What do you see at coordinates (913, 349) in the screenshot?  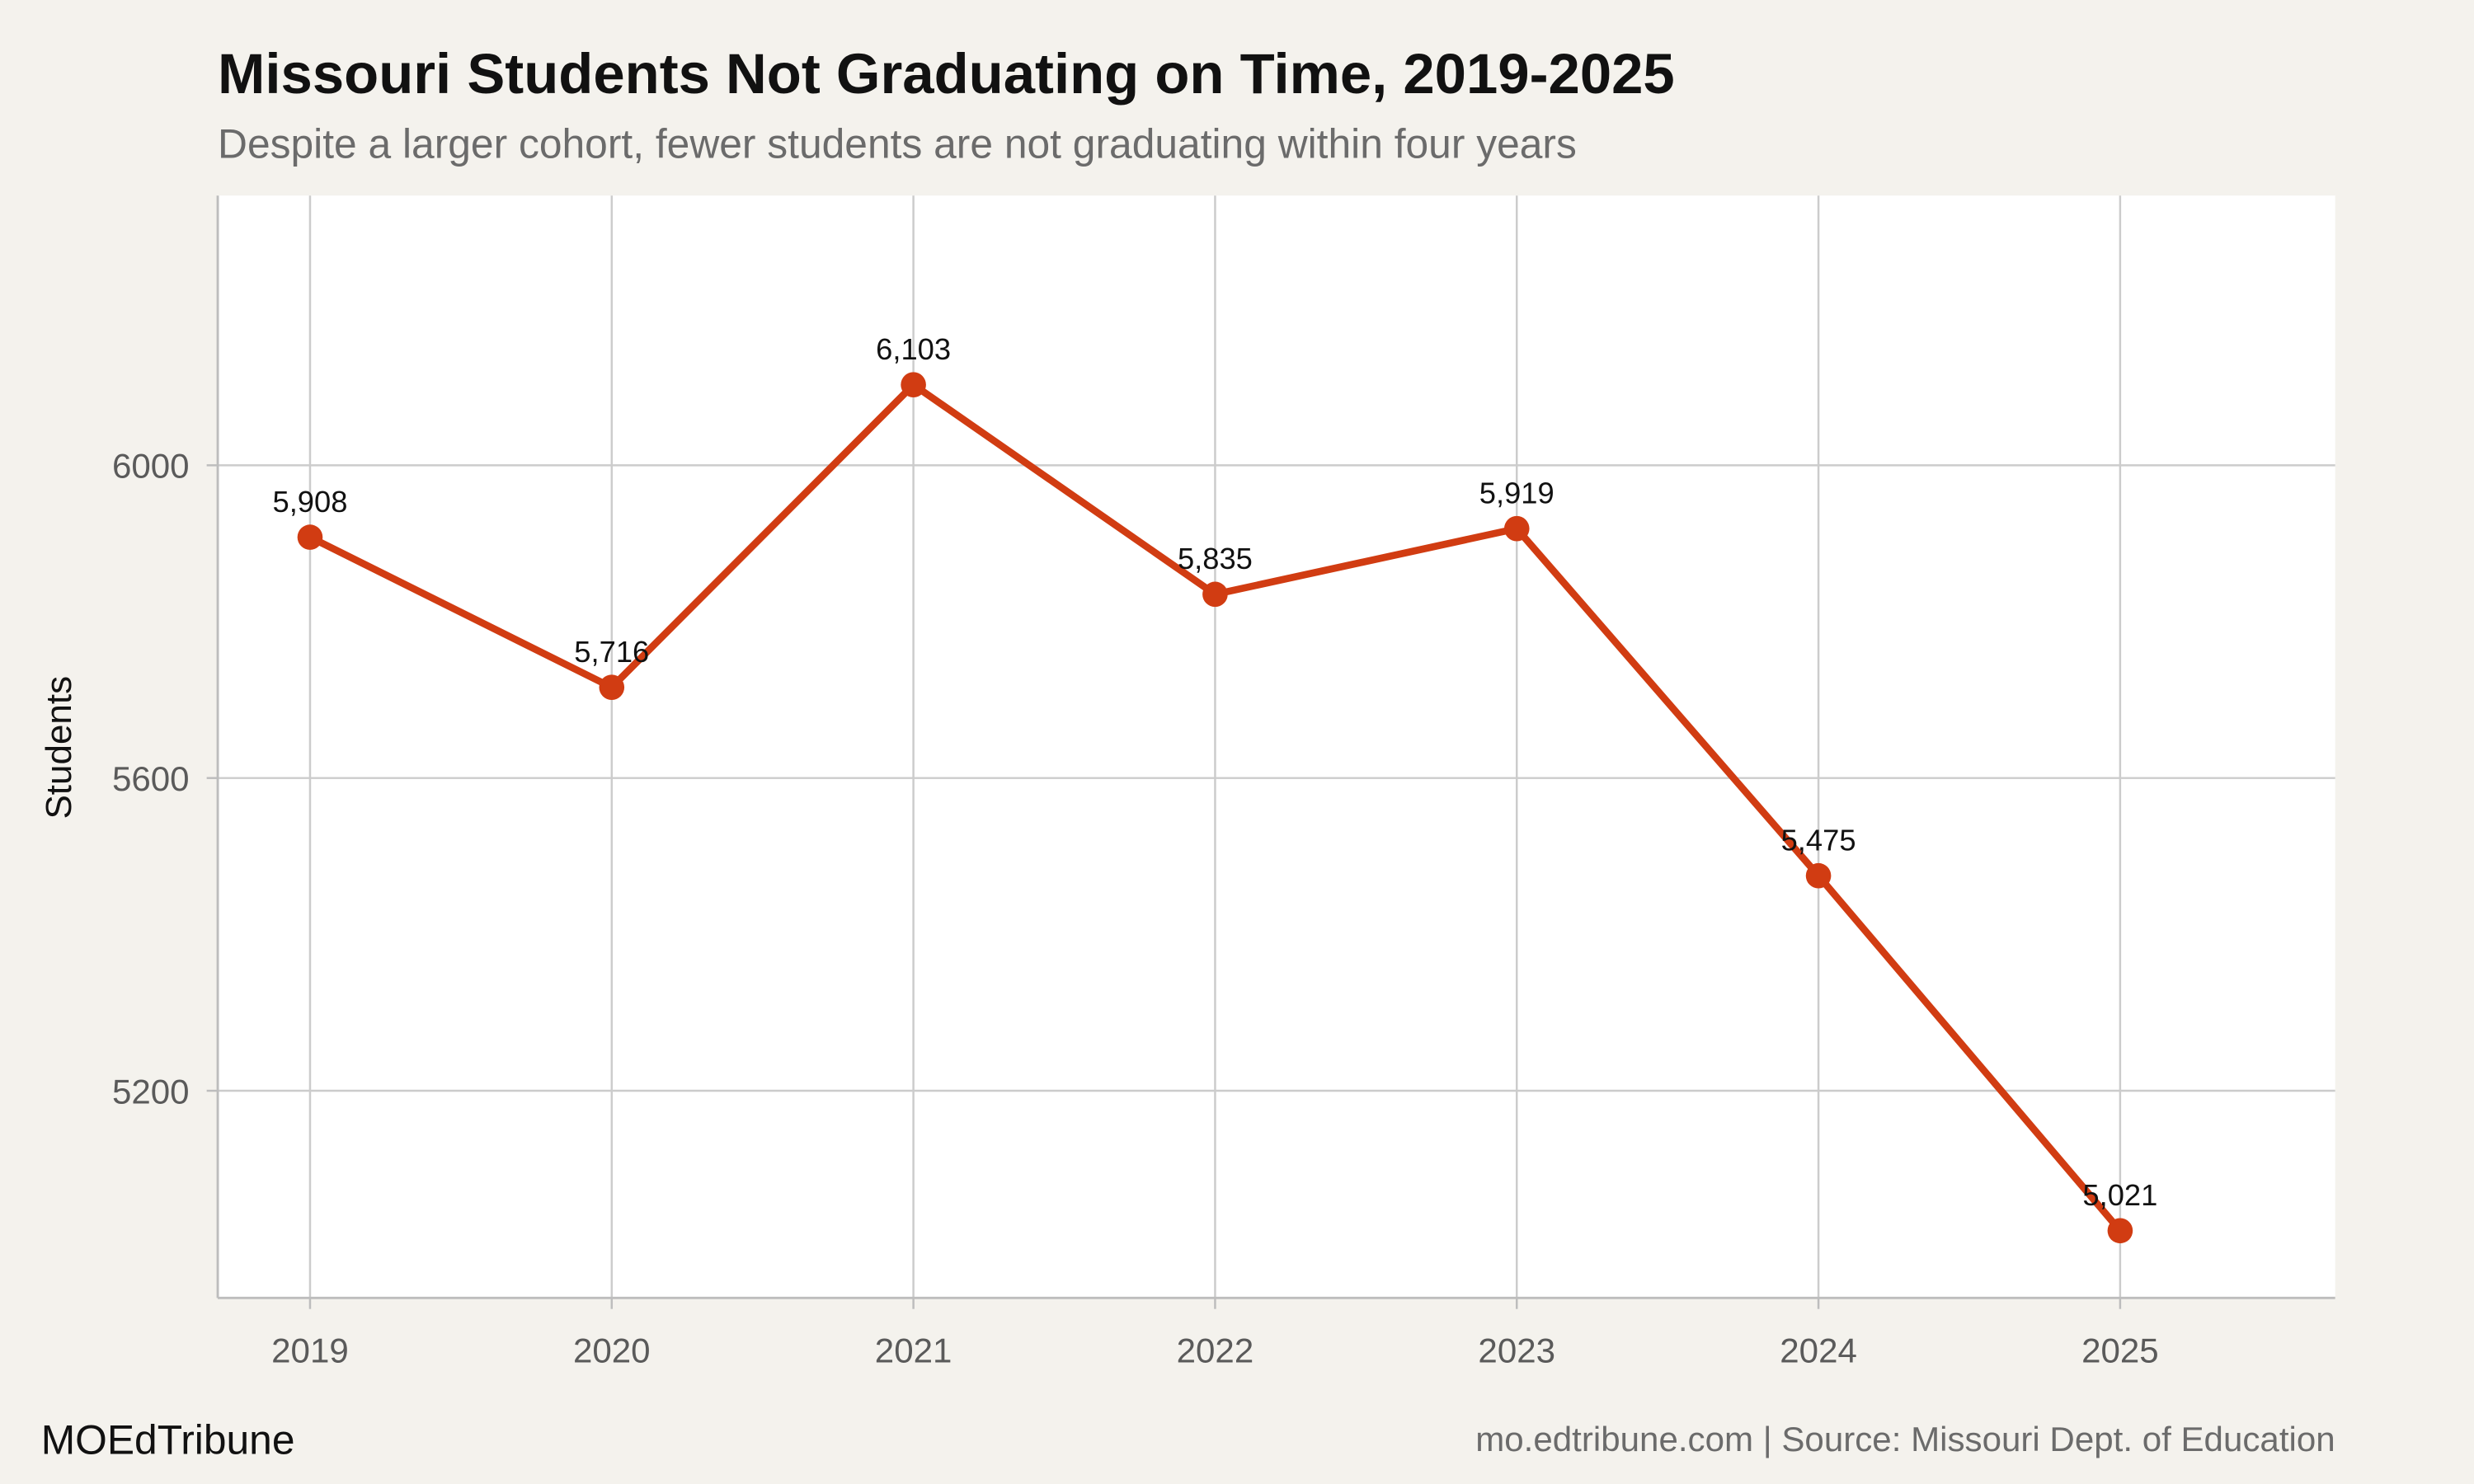 I see `data-label: 6,103` at bounding box center [913, 349].